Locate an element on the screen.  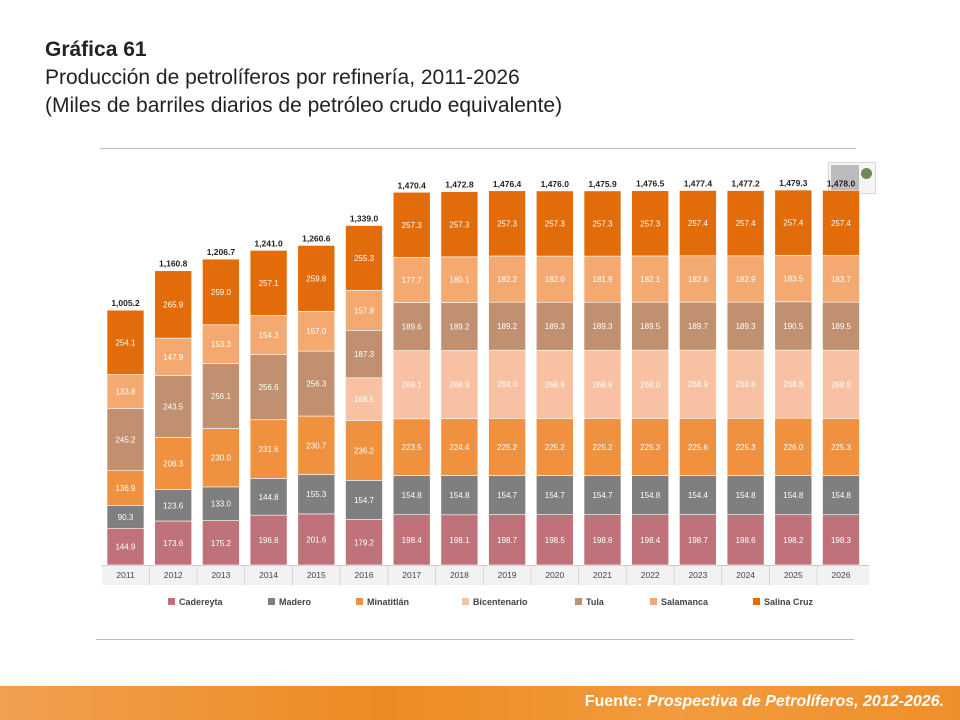
bar-segment-cadereyta-2024 is located at coordinates (745, 540).